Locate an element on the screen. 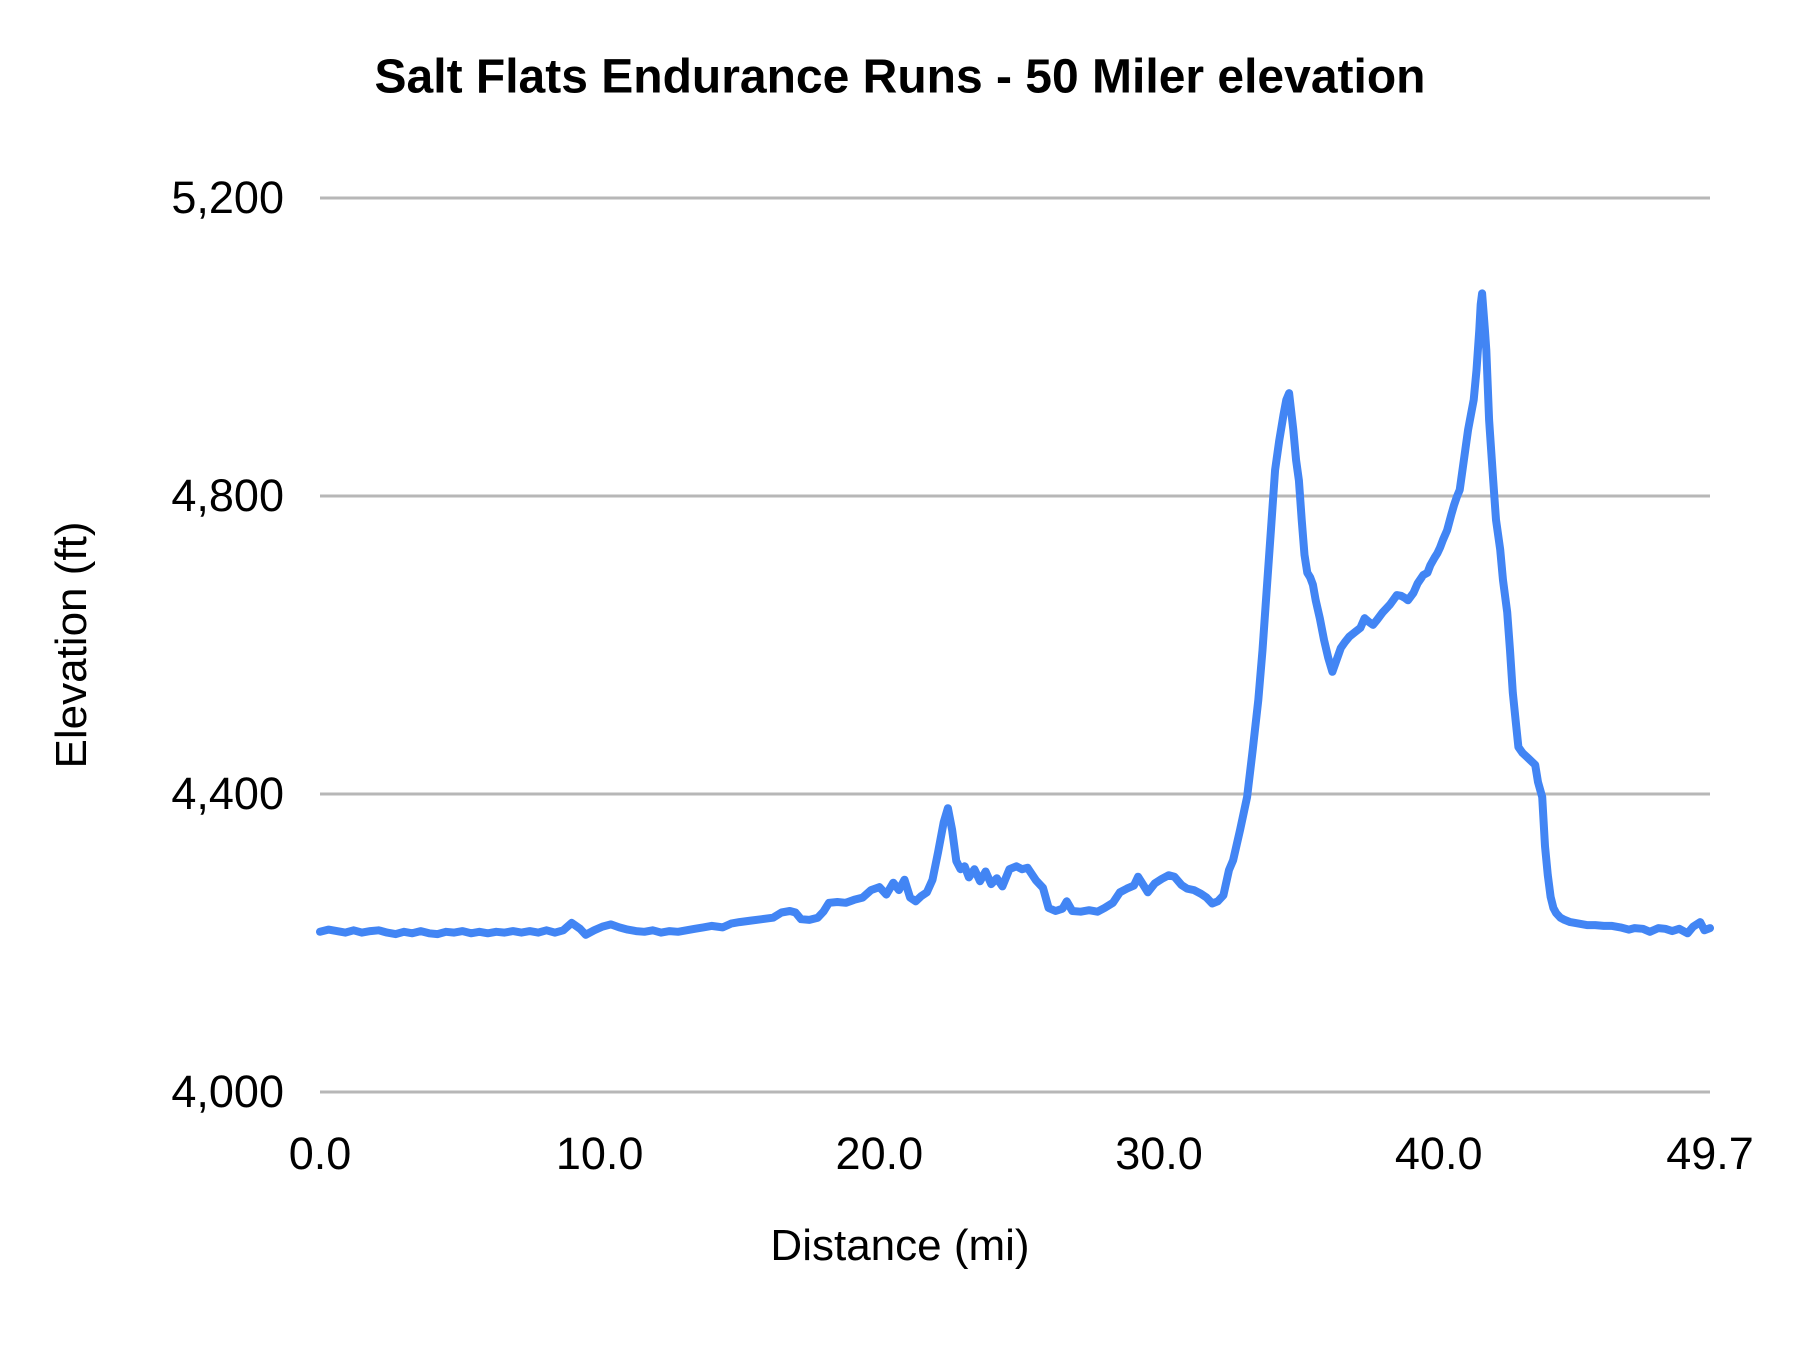 The image size is (1800, 1350). y-tick-label: 4,400 is located at coordinates (227, 793).